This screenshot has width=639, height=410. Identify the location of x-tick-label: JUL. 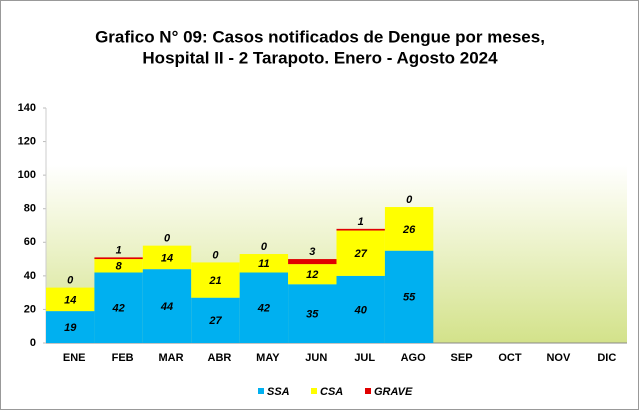
(364, 358).